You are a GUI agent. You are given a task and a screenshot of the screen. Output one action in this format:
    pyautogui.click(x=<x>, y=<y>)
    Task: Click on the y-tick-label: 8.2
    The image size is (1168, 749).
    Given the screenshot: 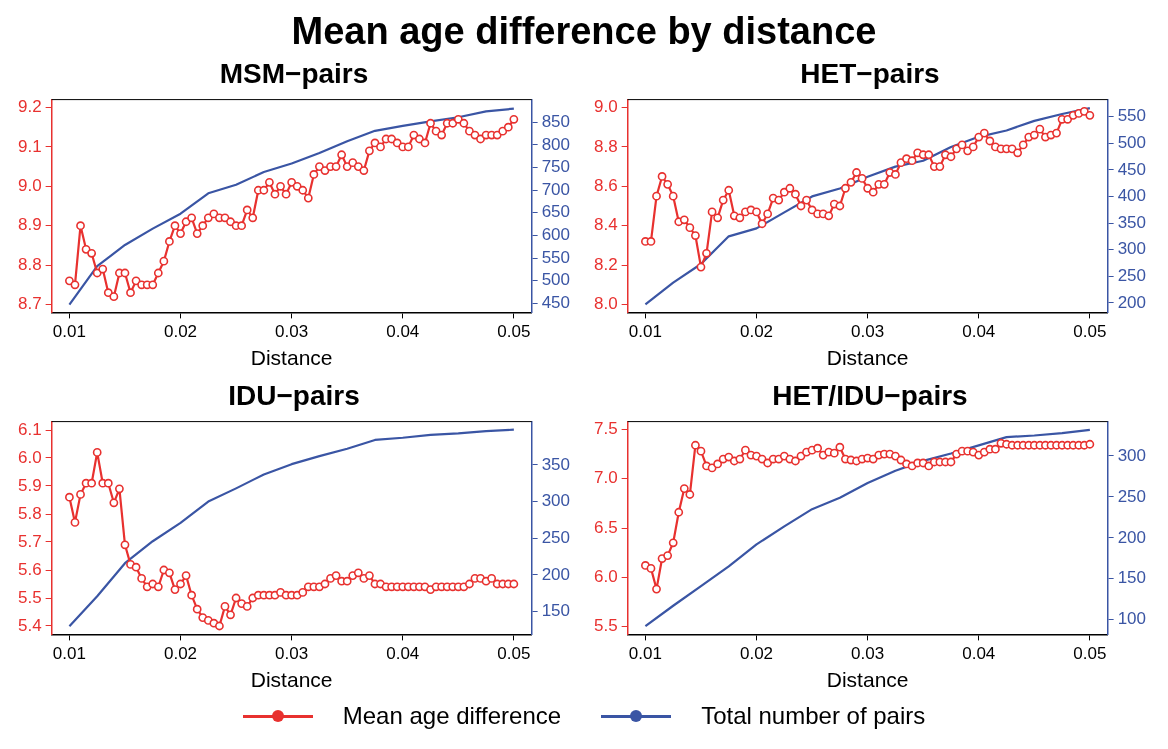 What is the action you would take?
    pyautogui.click(x=605, y=264)
    